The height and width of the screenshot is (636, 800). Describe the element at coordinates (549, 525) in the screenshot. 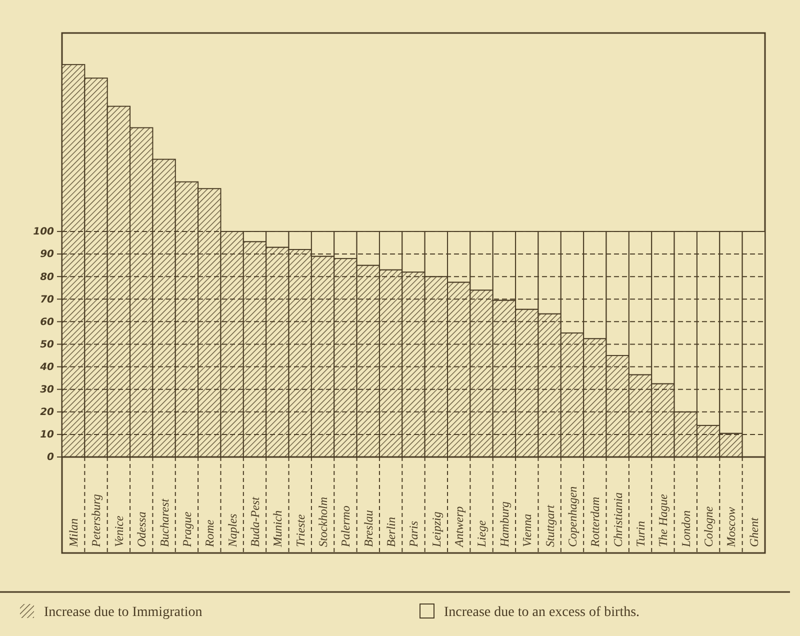

I see `x-tick-label: Stuttgart` at that location.